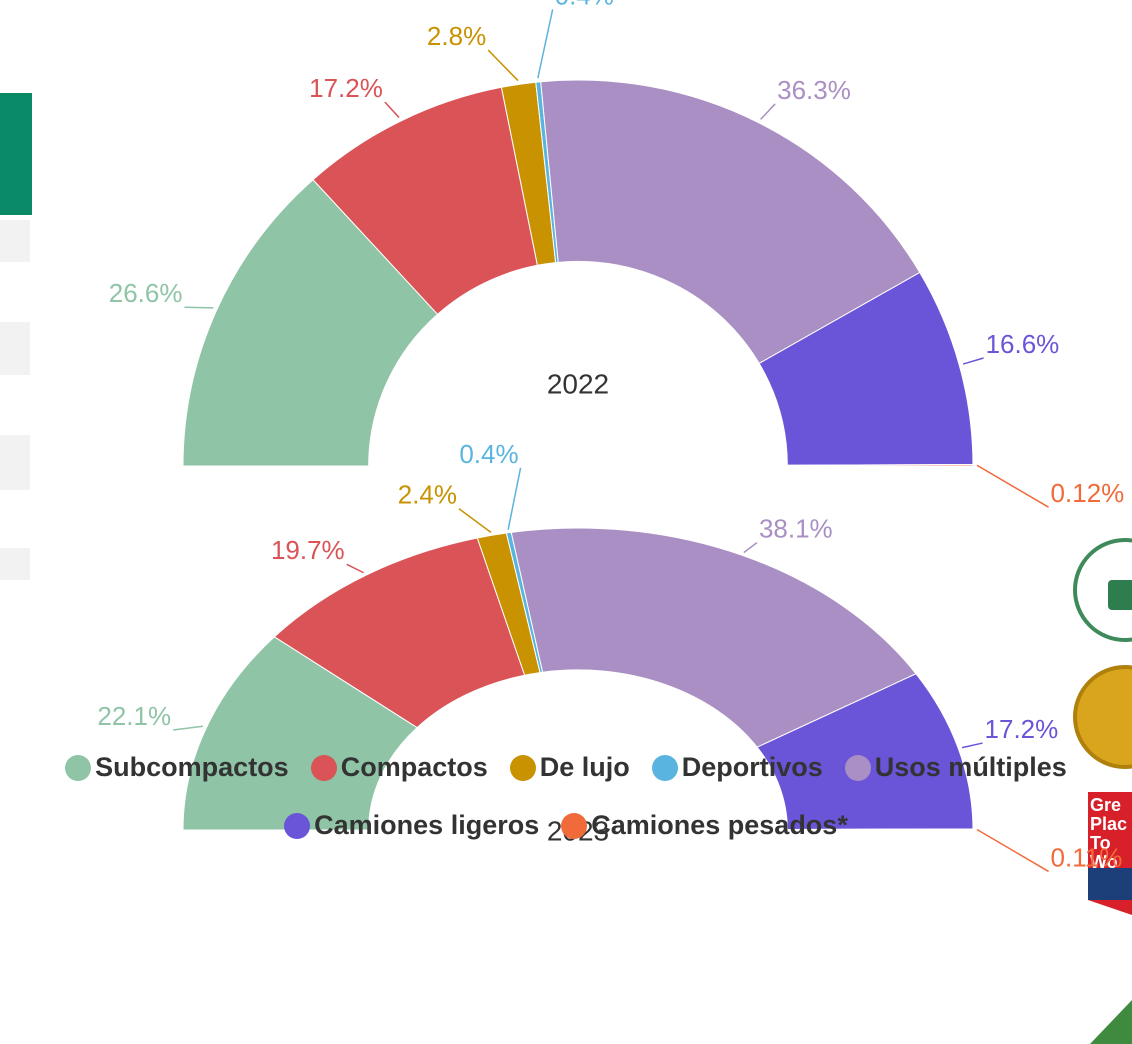 The width and height of the screenshot is (1132, 1044). I want to click on value-label: 38.1%, so click(796, 528).